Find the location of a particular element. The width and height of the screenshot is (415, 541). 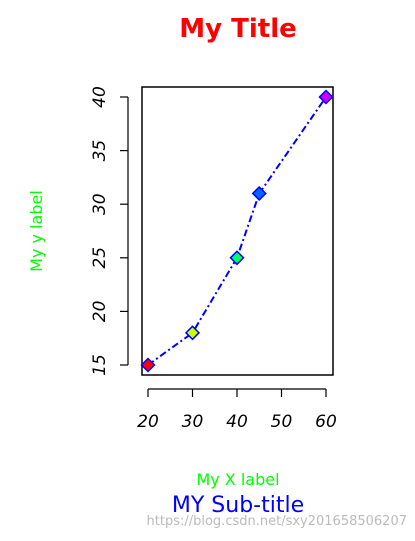

watermark: https://blog.csdn.net/sxy201658506207 is located at coordinates (277, 521).